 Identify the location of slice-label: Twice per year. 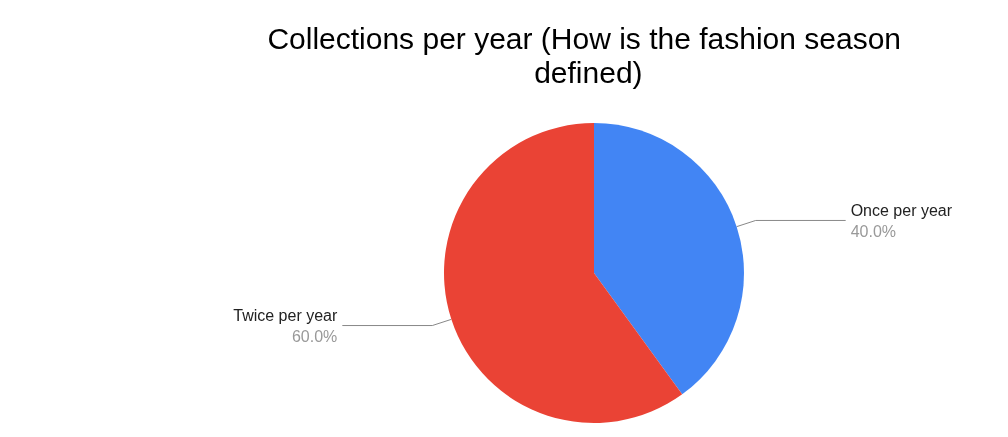
(285, 316).